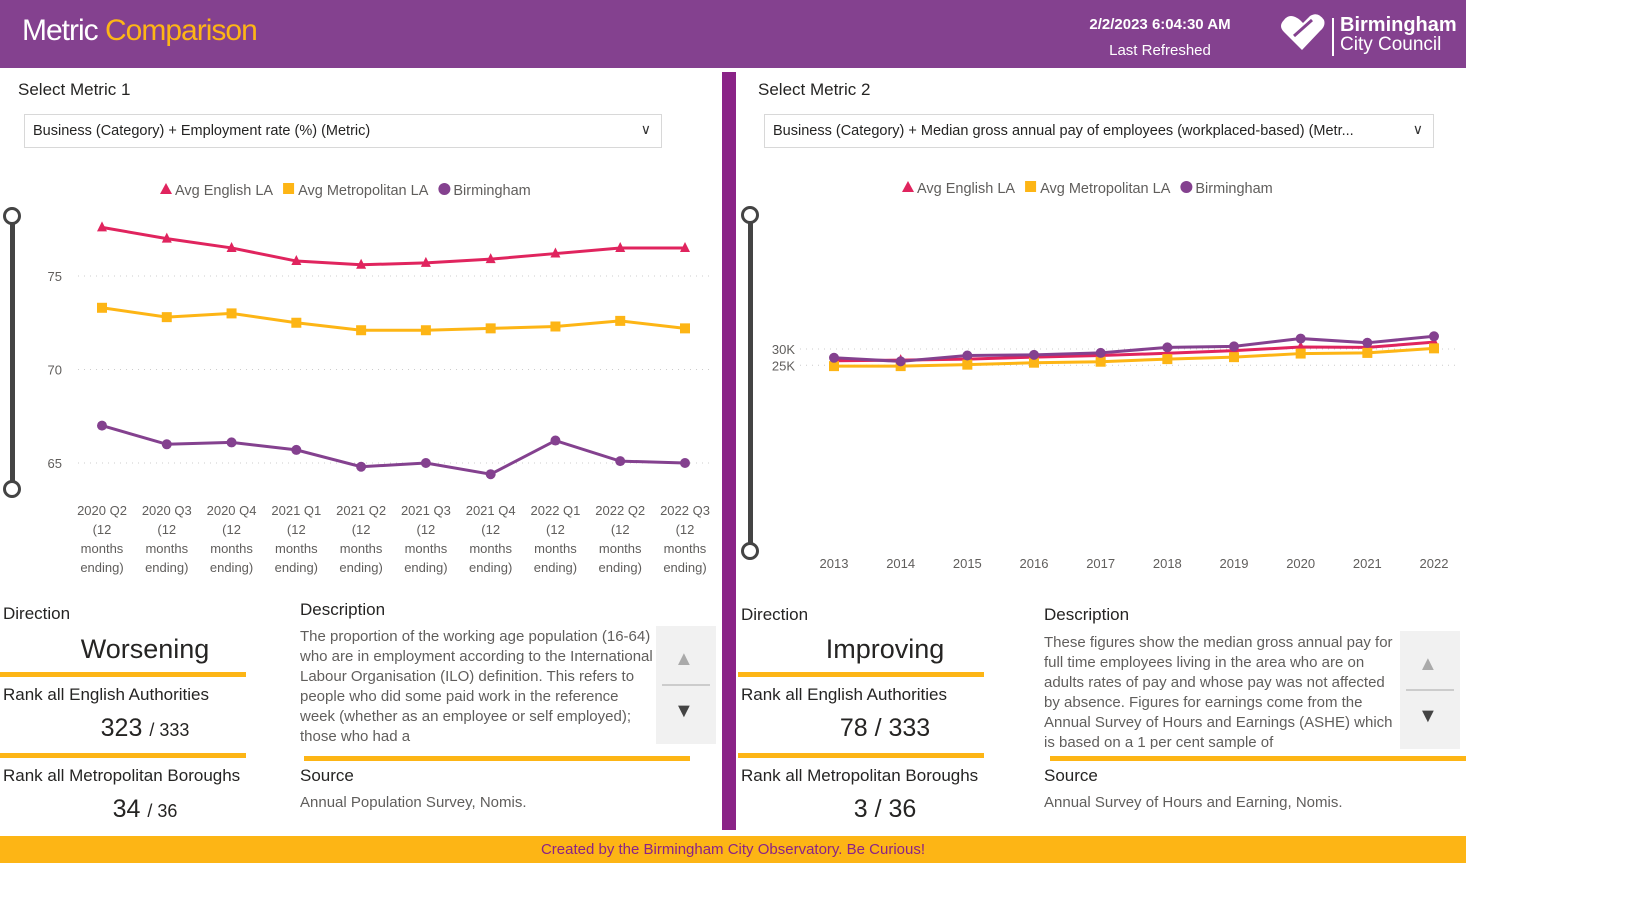 The image size is (1650, 908). I want to click on rank-english: 323 / 333, so click(145, 728).